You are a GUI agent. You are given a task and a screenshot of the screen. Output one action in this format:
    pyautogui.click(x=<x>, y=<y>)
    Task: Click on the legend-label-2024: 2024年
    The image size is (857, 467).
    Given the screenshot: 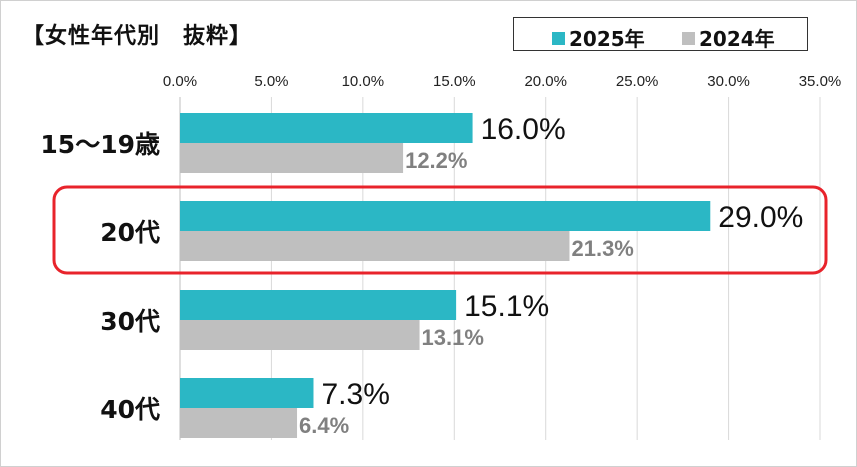 What is the action you would take?
    pyautogui.click(x=737, y=39)
    